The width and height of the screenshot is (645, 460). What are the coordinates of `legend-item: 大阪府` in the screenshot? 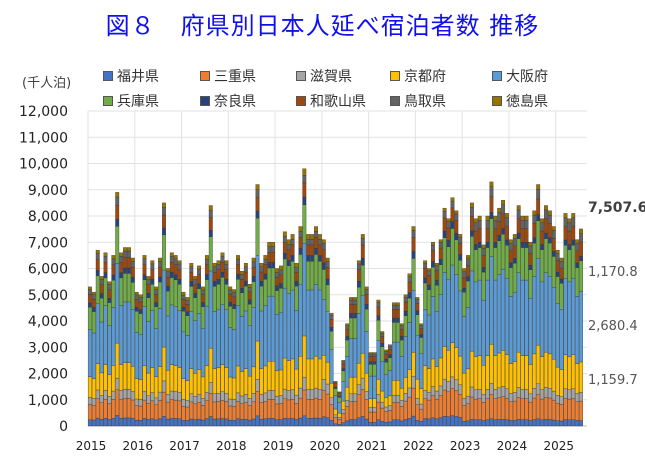 It's located at (520, 76).